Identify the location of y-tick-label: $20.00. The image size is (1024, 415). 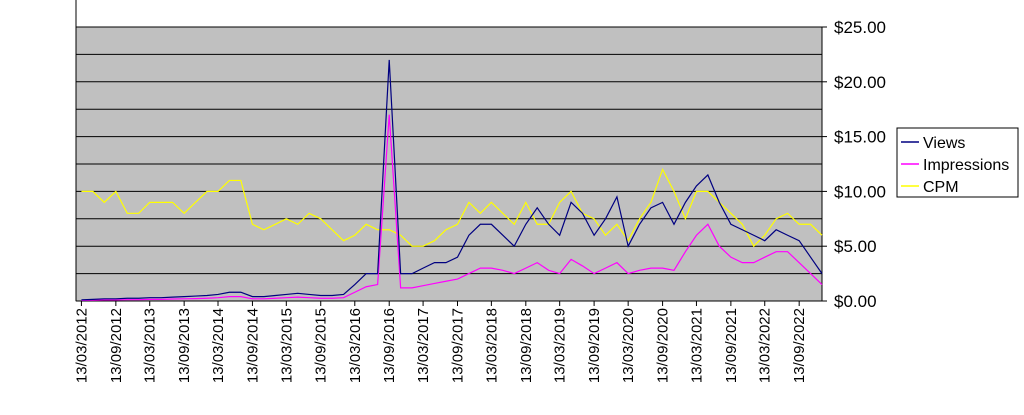
(860, 82).